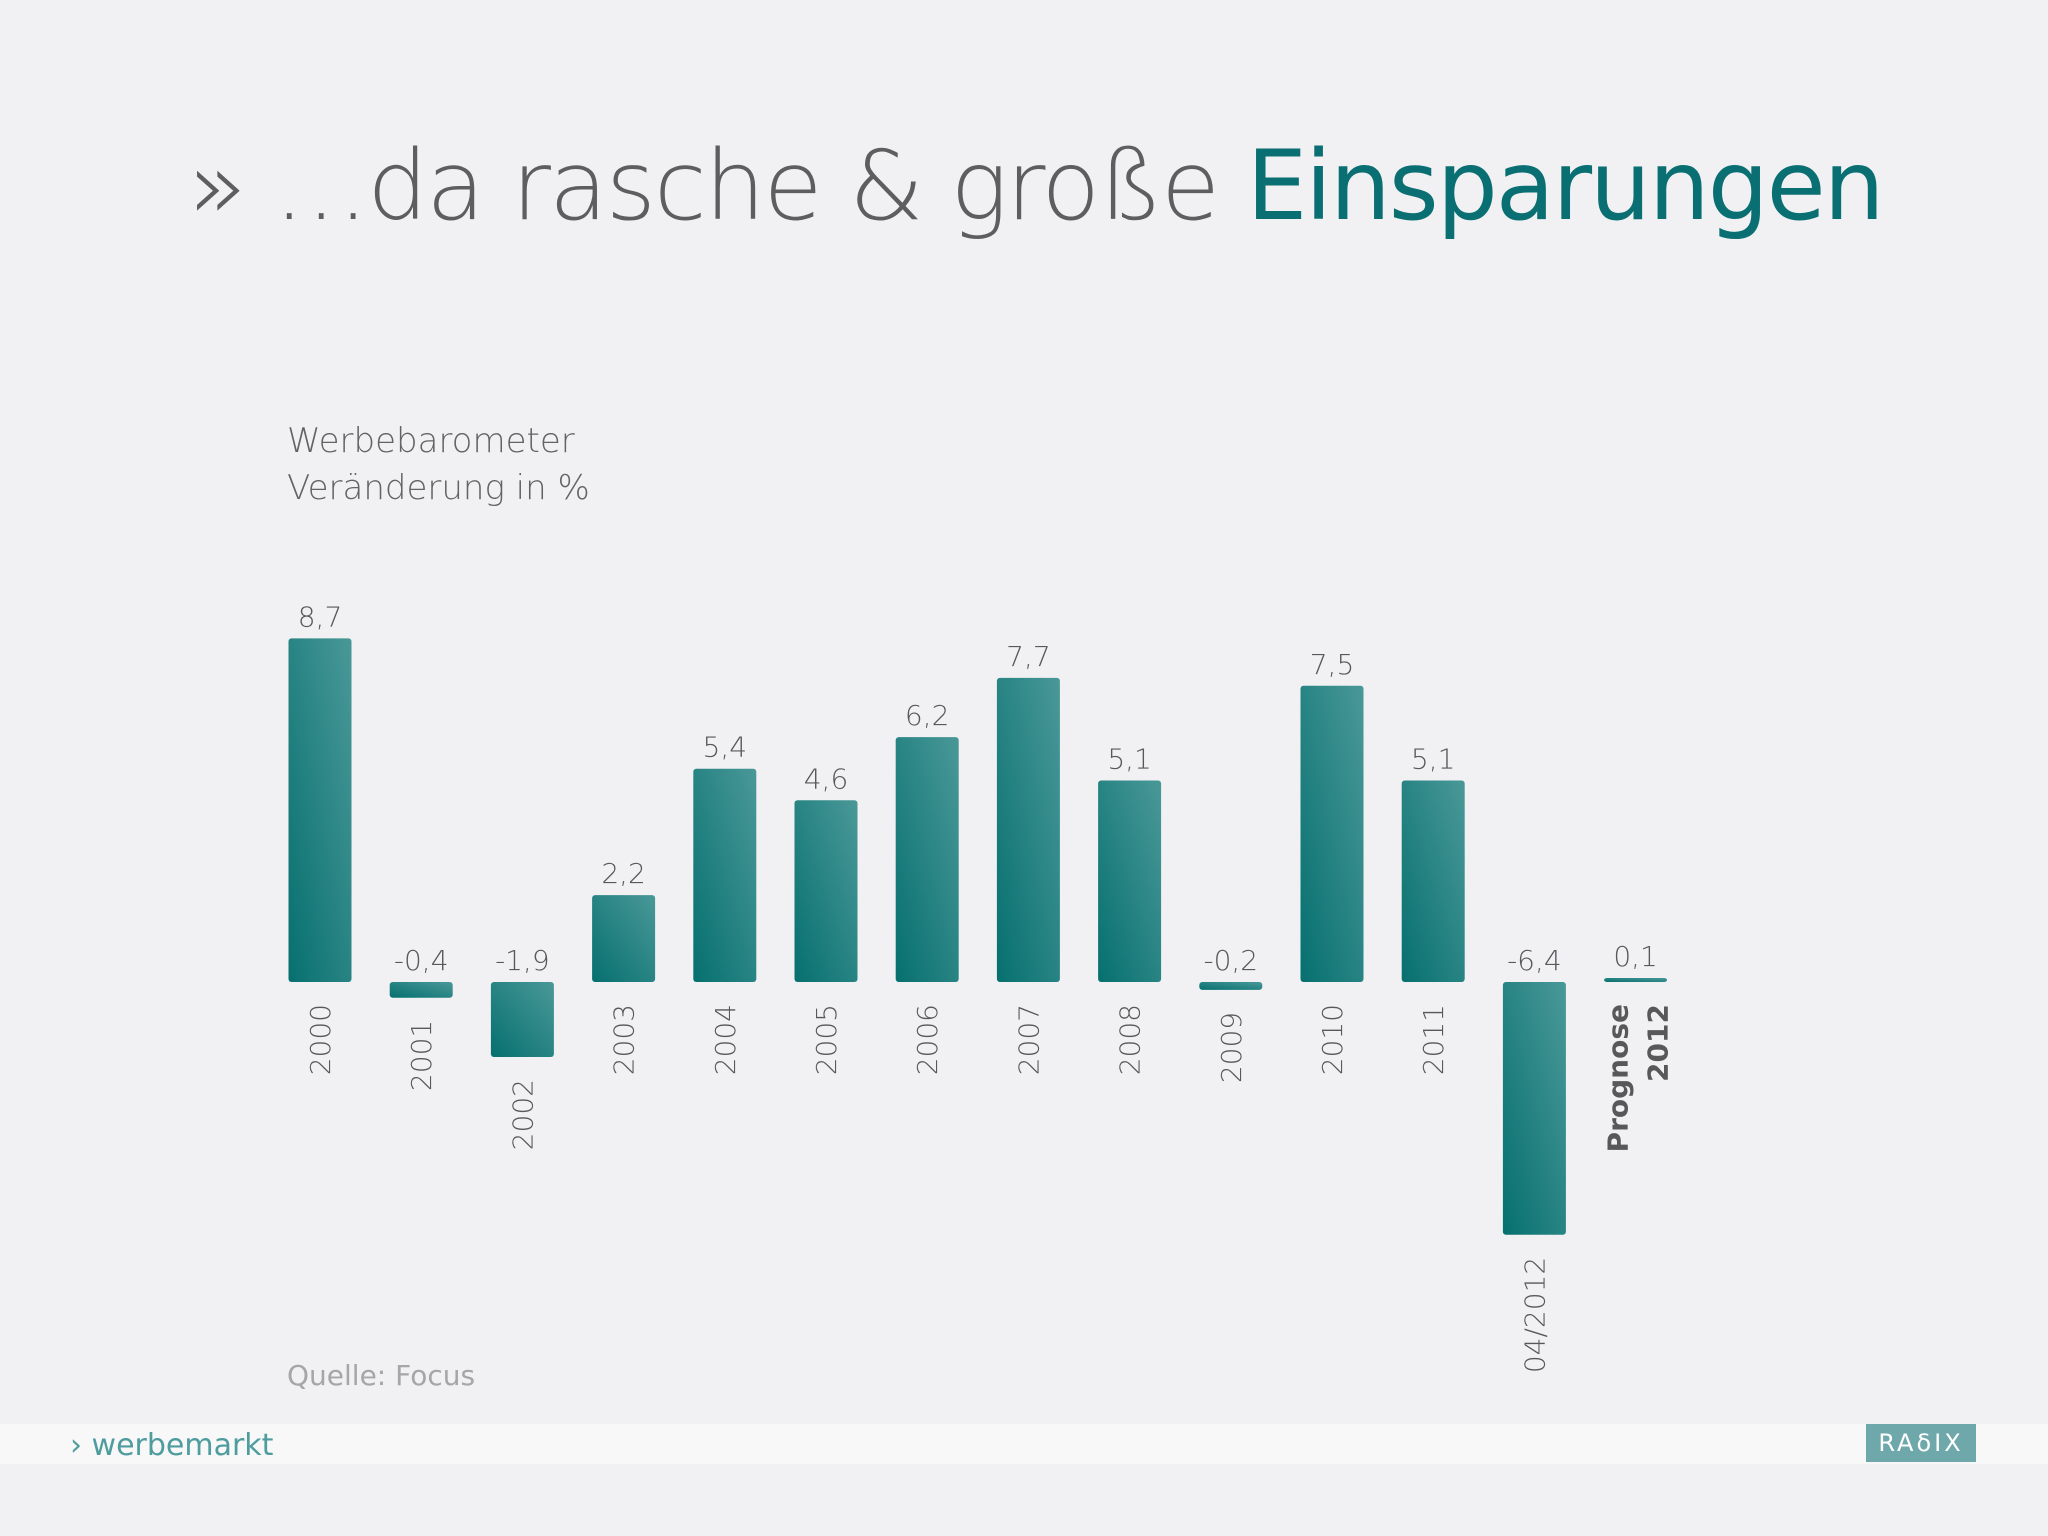 Image resolution: width=2048 pixels, height=1536 pixels. I want to click on page-title: » …da rasche & große Einsparungen, so click(1036, 186).